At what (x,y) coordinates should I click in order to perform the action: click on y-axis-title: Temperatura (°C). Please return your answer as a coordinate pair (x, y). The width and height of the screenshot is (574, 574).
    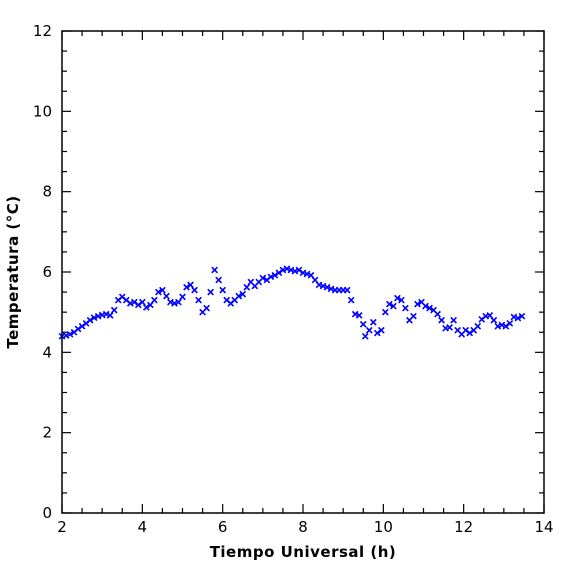
    Looking at the image, I should click on (13, 271).